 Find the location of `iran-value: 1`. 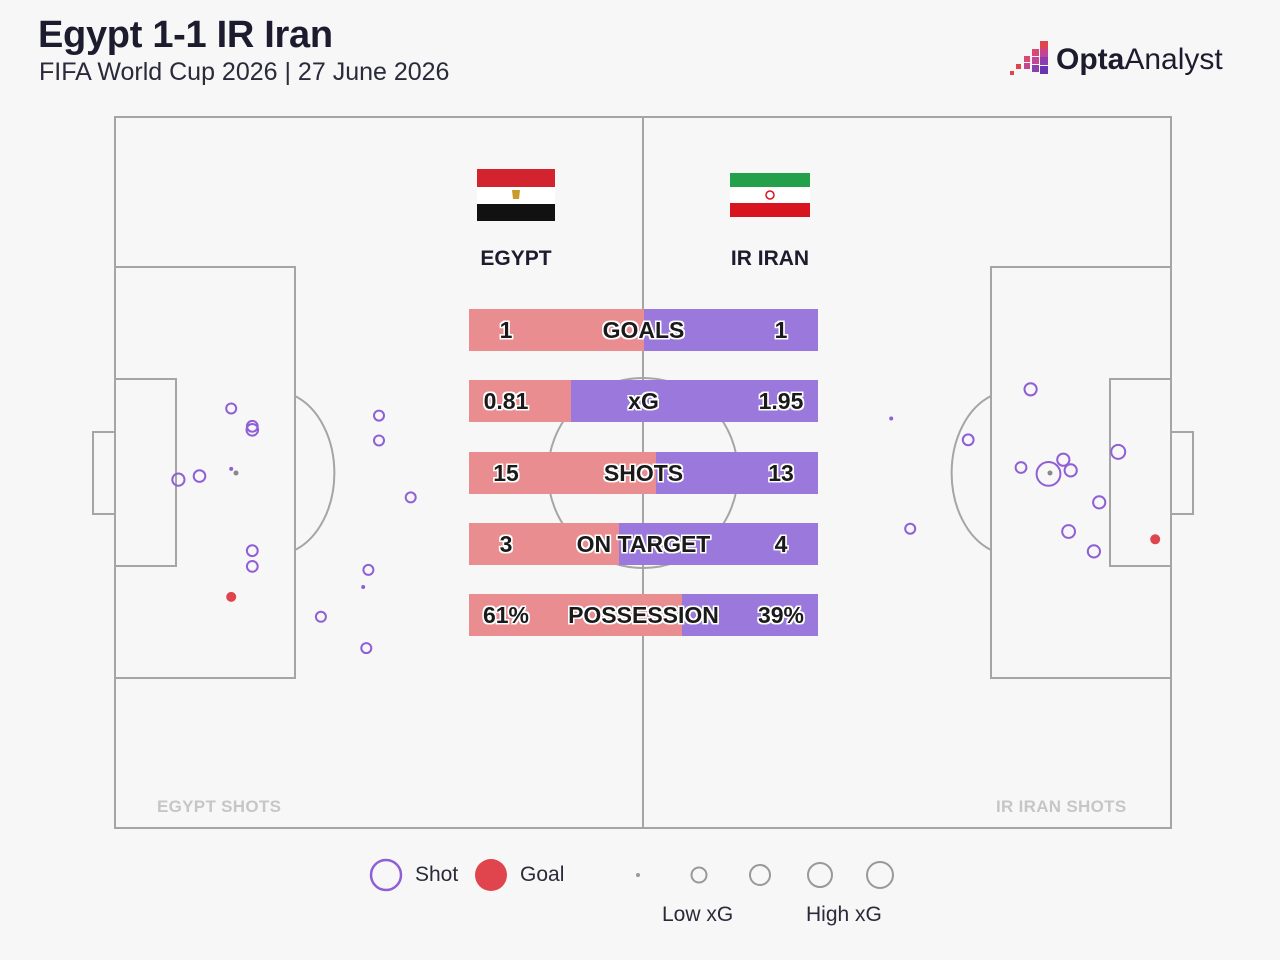

iran-value: 1 is located at coordinates (781, 330).